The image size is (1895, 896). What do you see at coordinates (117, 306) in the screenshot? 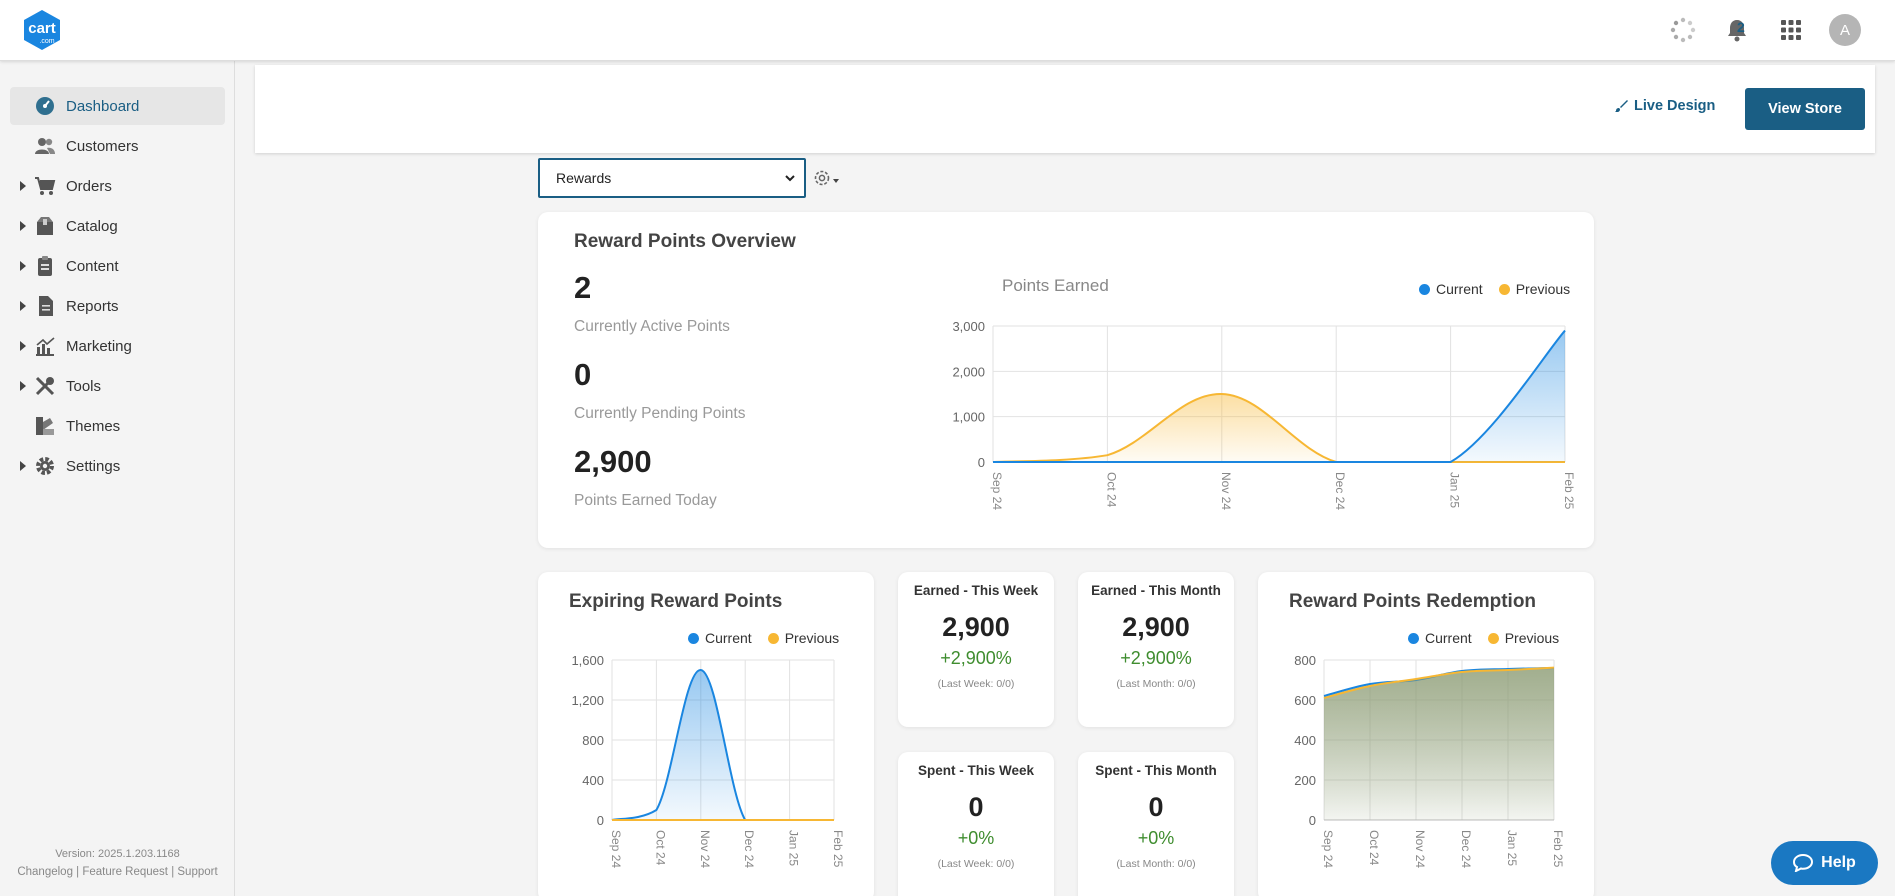
I see `sidebar-item-reports: Reports` at bounding box center [117, 306].